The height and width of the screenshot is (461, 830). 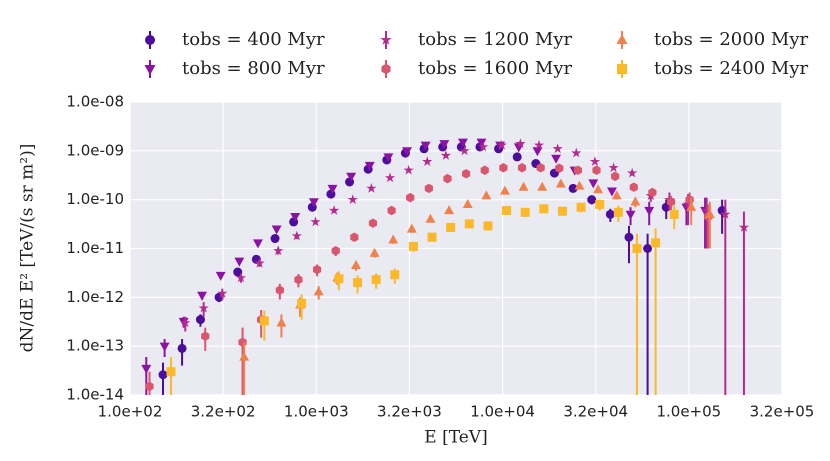 What do you see at coordinates (95, 297) in the screenshot?
I see `y-tick-label: 1.0e-12` at bounding box center [95, 297].